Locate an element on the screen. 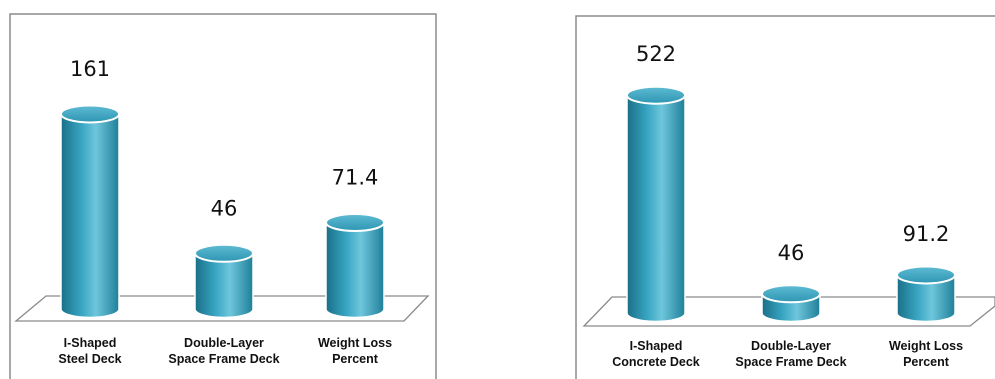  category-label: Steel Deck is located at coordinates (89, 359).